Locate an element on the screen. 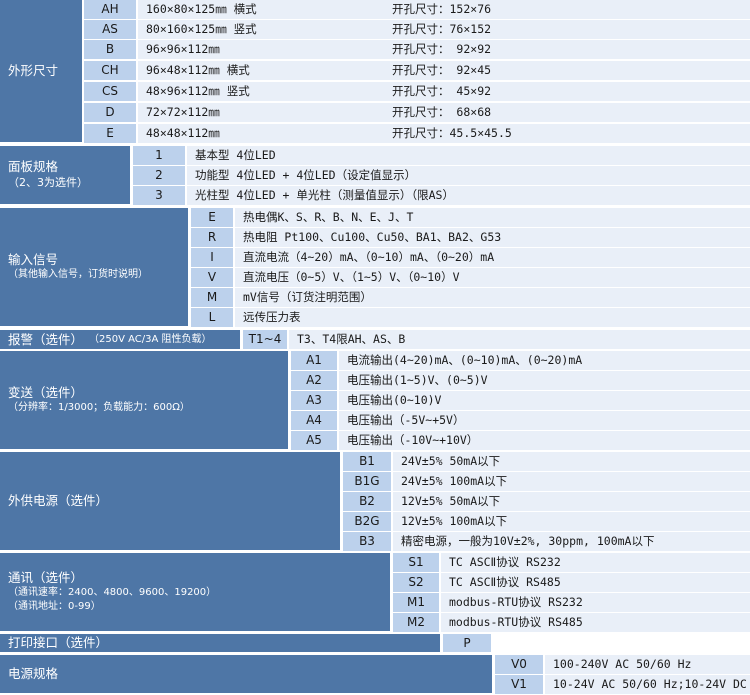  option-code: B3 is located at coordinates (367, 541).